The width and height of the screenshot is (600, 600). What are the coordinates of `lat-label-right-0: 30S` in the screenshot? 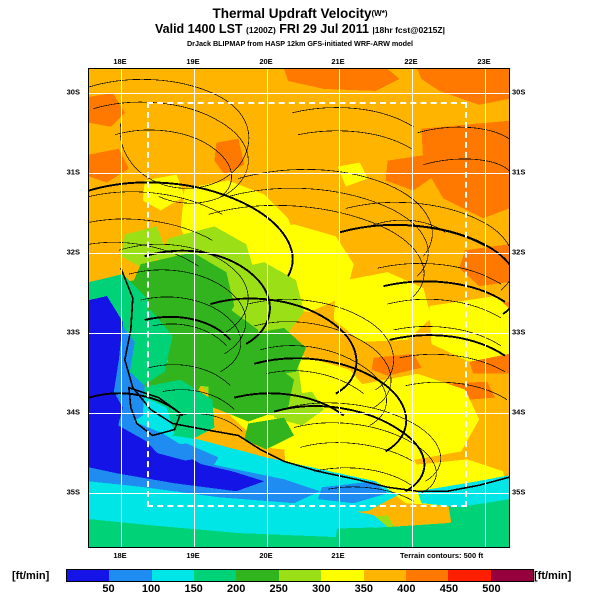 It's located at (519, 92).